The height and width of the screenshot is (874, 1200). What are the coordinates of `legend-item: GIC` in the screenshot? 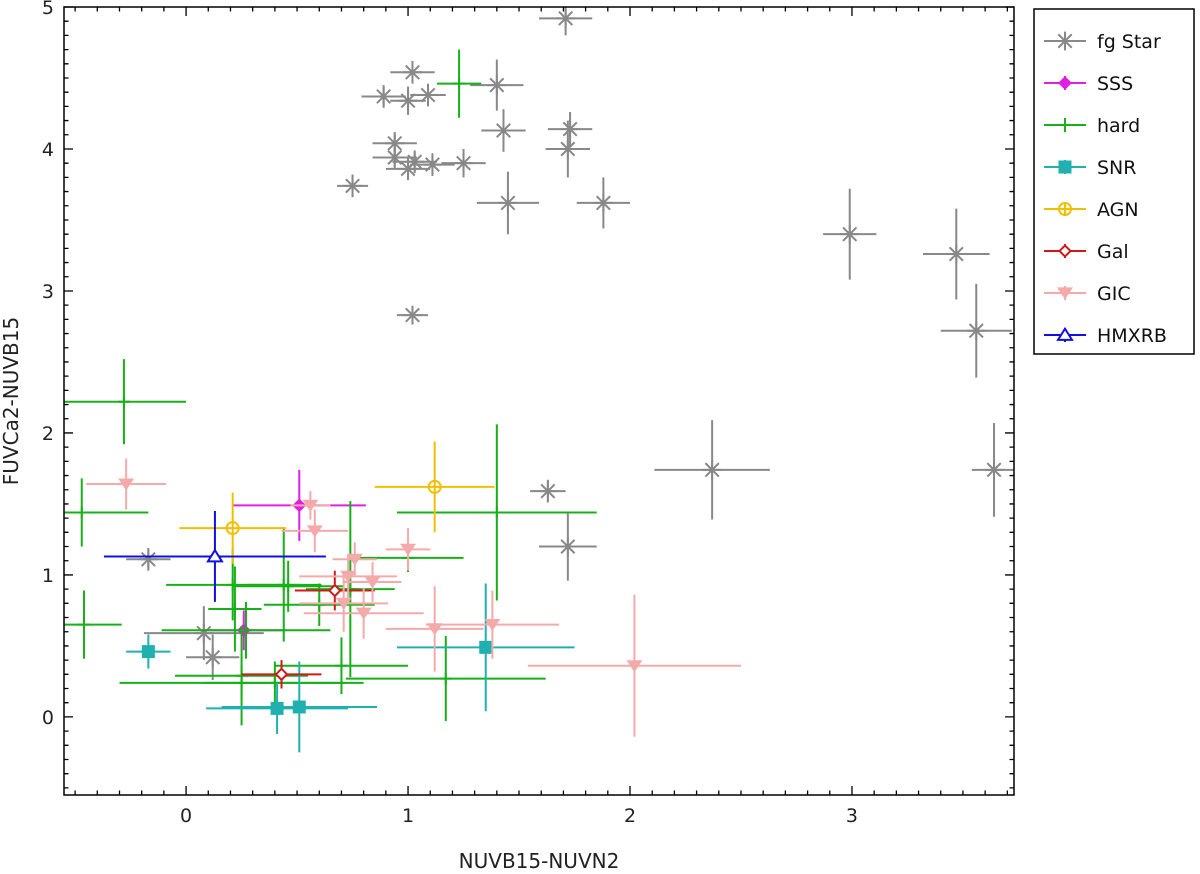 It's located at (1087, 294).